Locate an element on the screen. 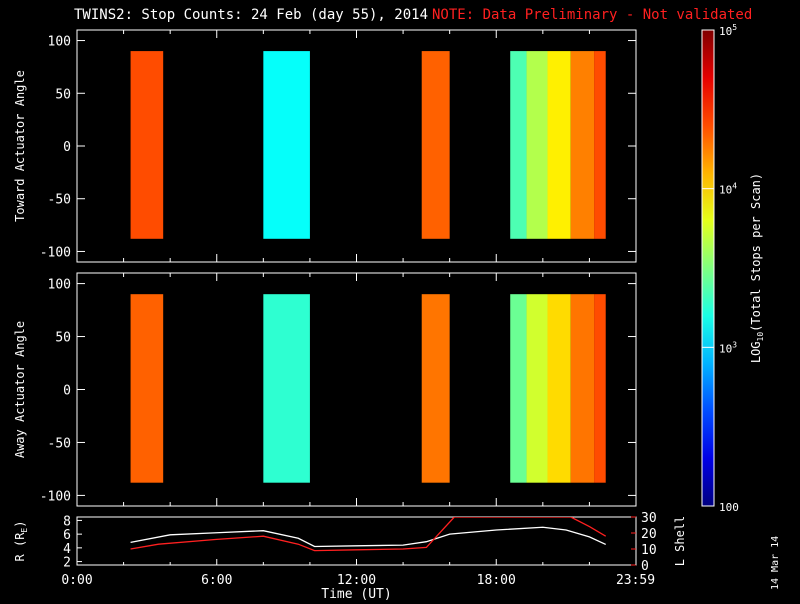 Image resolution: width=800 pixels, height=604 pixels. y-tick-label-right: 20 is located at coordinates (649, 534).